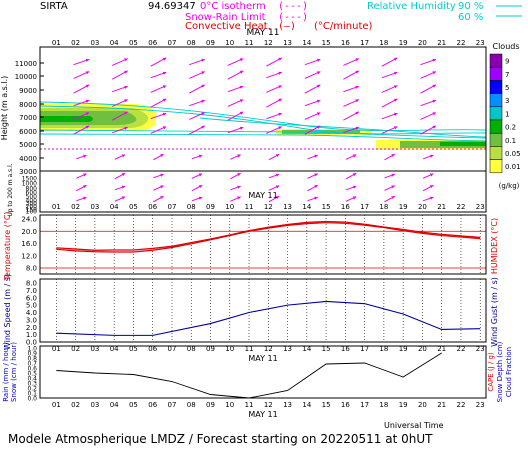 The height and width of the screenshot is (450, 528). Describe the element at coordinates (287, 43) in the screenshot. I see `top-hour-13: 13` at that location.